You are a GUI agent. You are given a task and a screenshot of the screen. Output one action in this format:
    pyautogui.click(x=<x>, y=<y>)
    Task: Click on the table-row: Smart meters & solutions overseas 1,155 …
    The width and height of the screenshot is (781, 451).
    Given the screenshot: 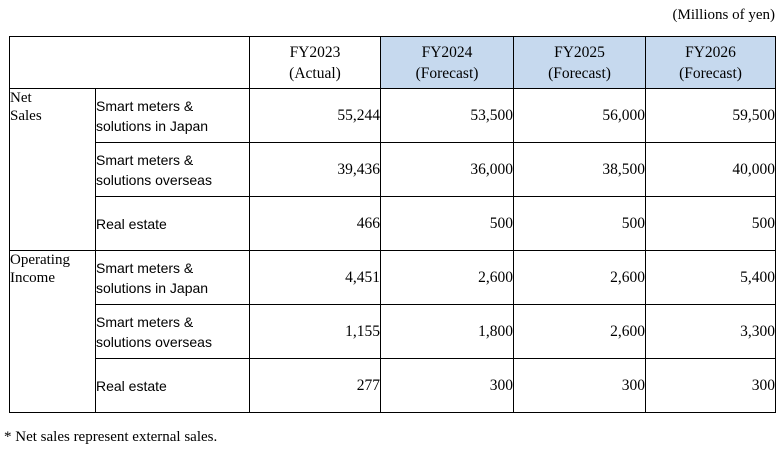 What is the action you would take?
    pyautogui.click(x=393, y=331)
    